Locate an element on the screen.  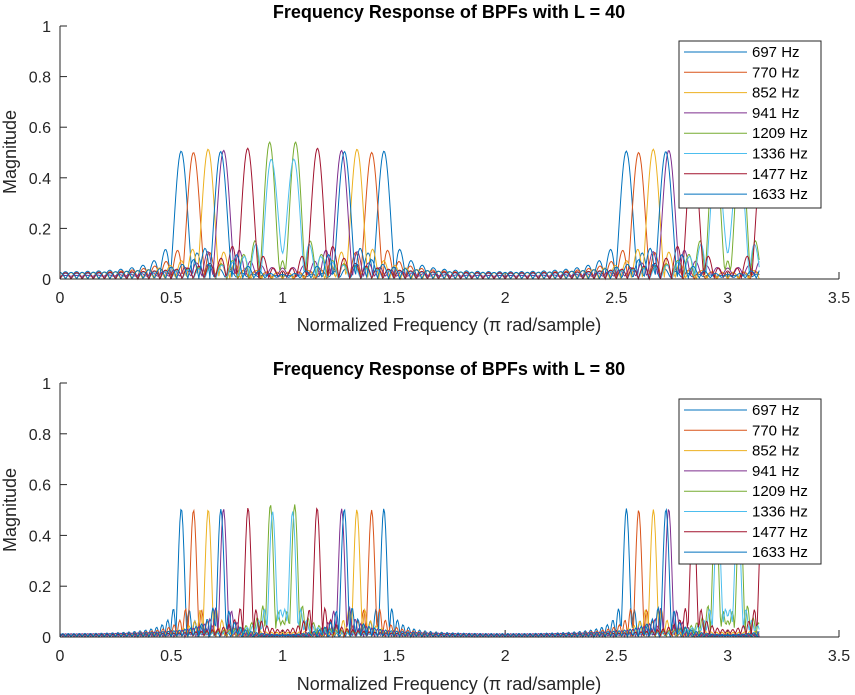
x-tick-labels: 0 0.5 1 1.5 2 2.5 3 3.5 is located at coordinates (453, 289).